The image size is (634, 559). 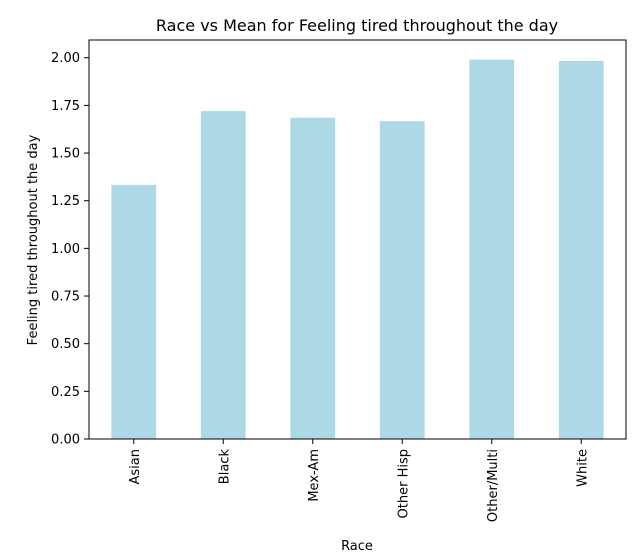 What do you see at coordinates (313, 278) in the screenshot?
I see `bar-mex-am` at bounding box center [313, 278].